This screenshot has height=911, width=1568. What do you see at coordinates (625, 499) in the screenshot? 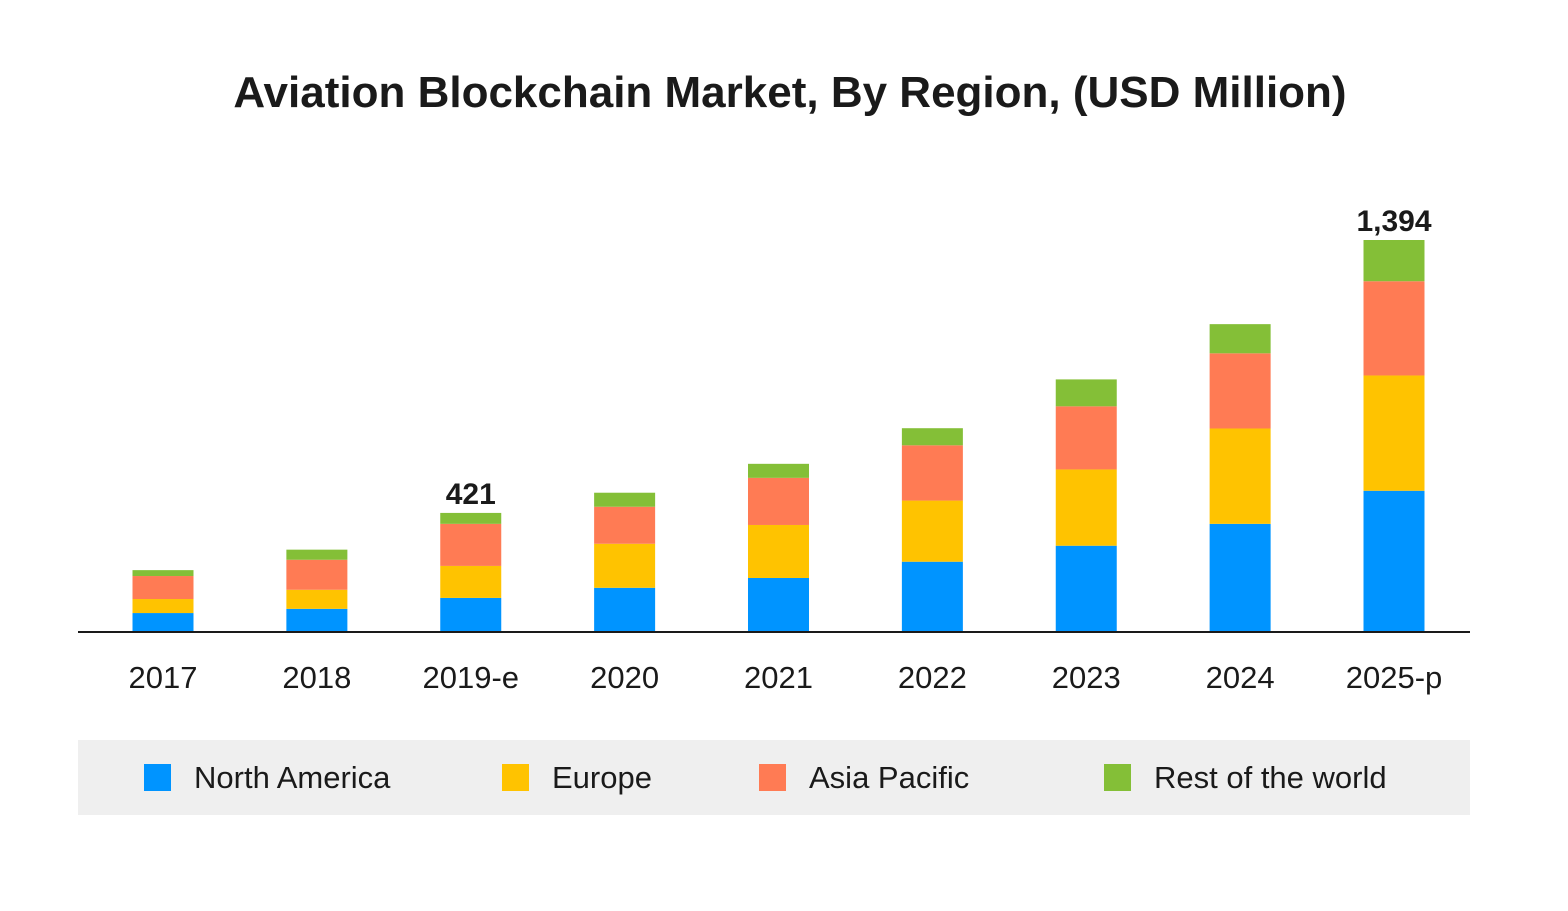
I see `bar-rest-of-the-world-2020` at bounding box center [625, 499].